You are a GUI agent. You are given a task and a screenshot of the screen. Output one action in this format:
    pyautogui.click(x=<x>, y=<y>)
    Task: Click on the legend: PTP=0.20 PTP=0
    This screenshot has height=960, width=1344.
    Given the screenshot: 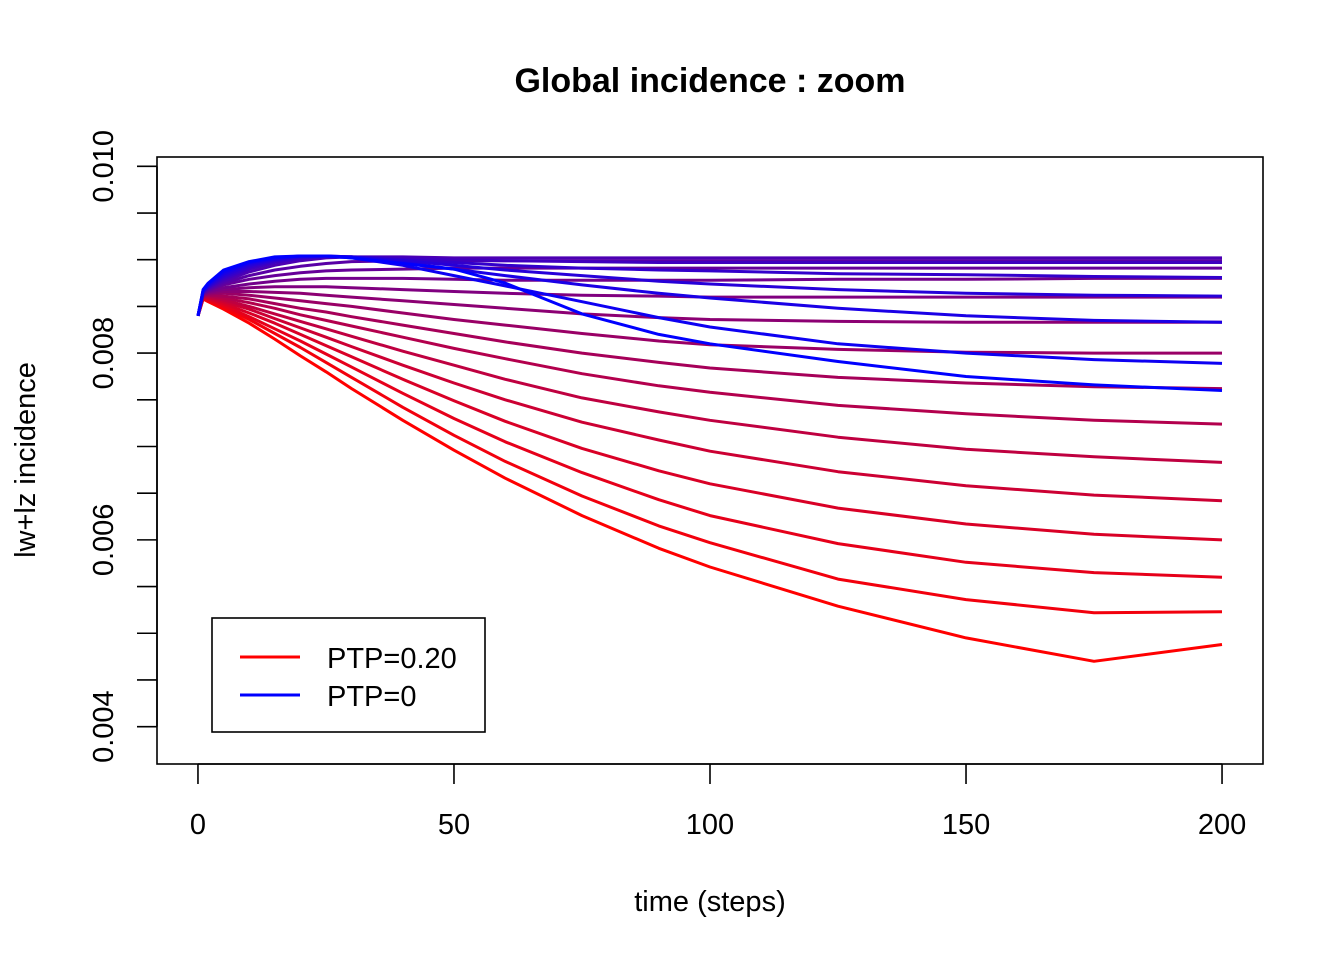 What is the action you would take?
    pyautogui.click(x=348, y=675)
    